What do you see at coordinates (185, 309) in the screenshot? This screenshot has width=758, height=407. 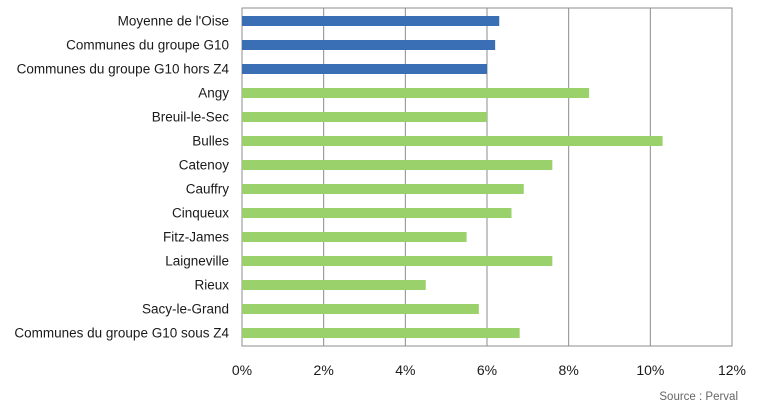 I see `category-label: Sacy-le-Grand` at bounding box center [185, 309].